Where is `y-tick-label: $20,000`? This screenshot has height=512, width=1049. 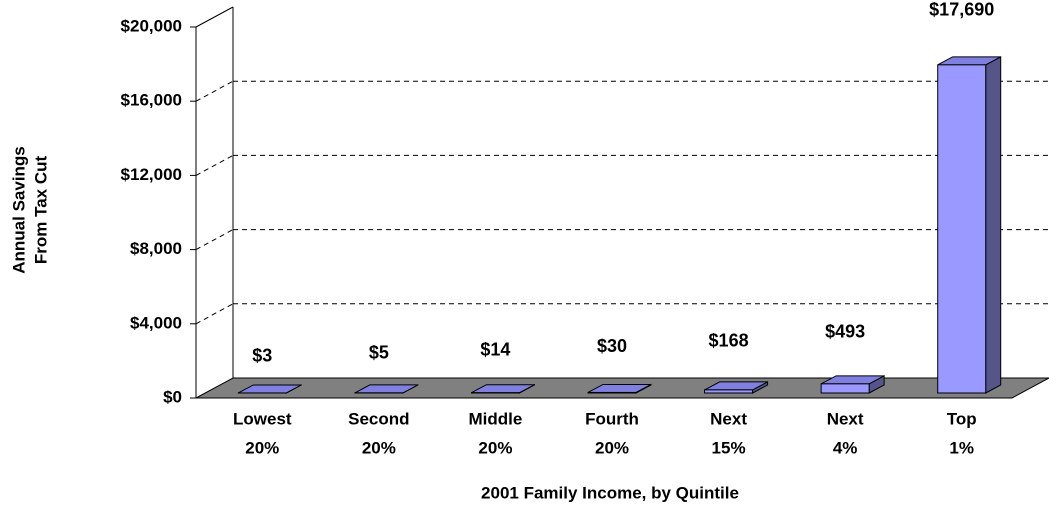 y-tick-label: $20,000 is located at coordinates (151, 25).